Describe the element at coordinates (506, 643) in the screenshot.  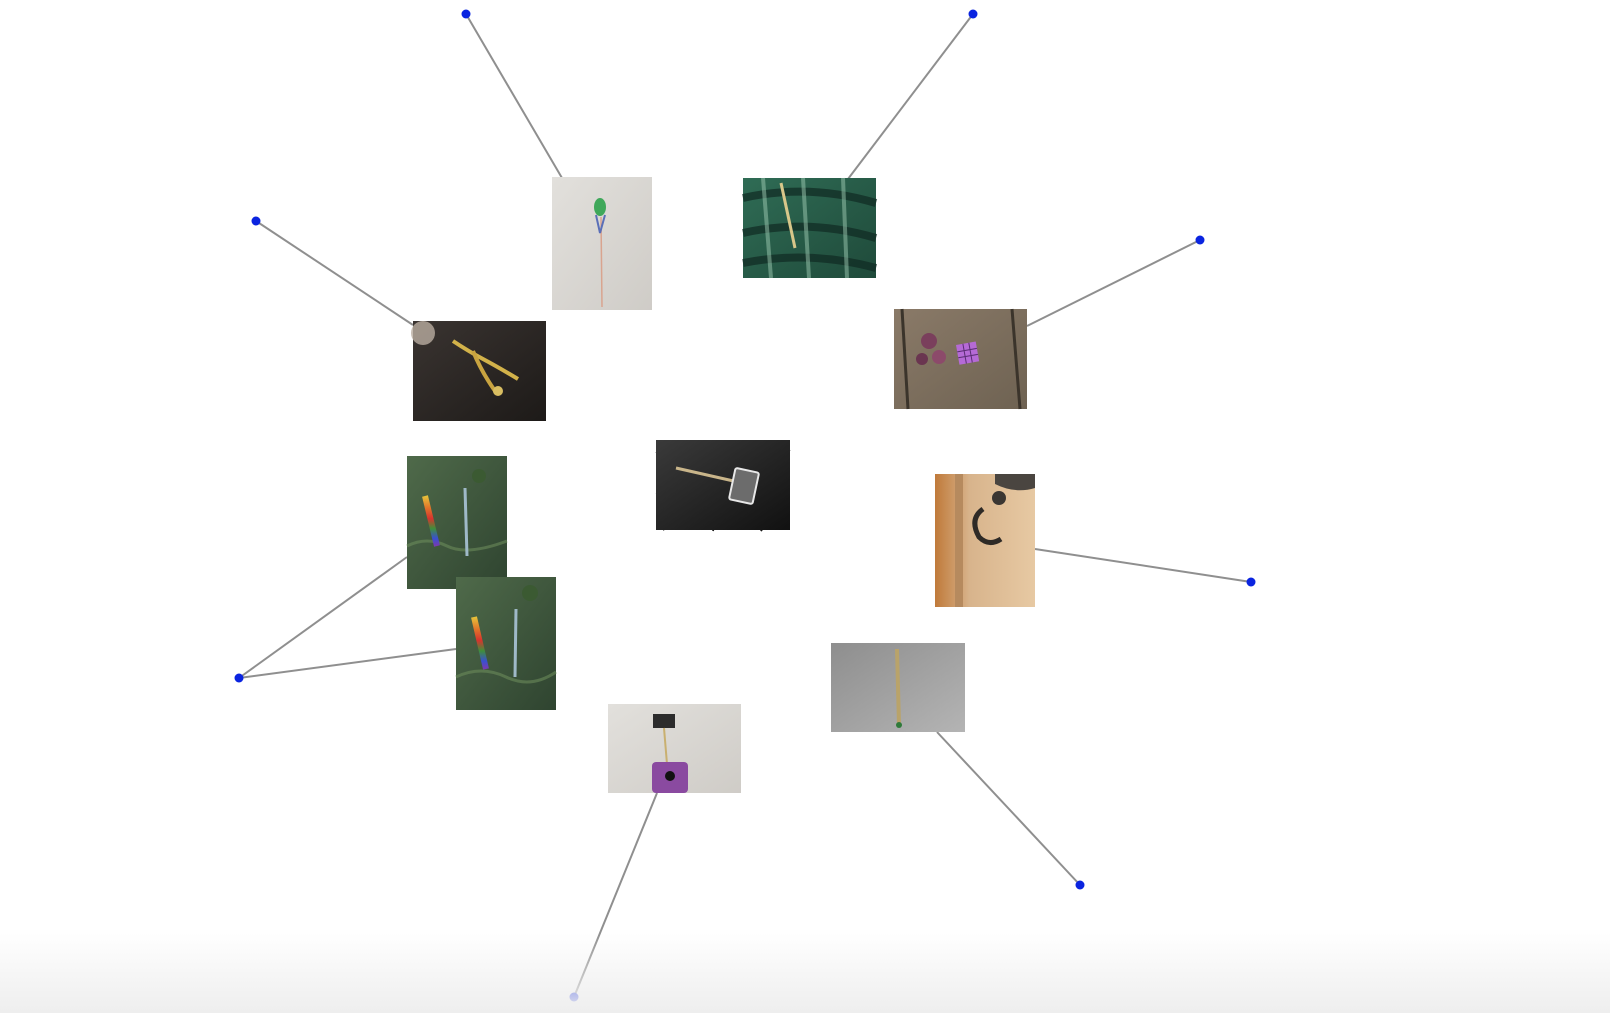
I see `thumbnail-t7` at that location.